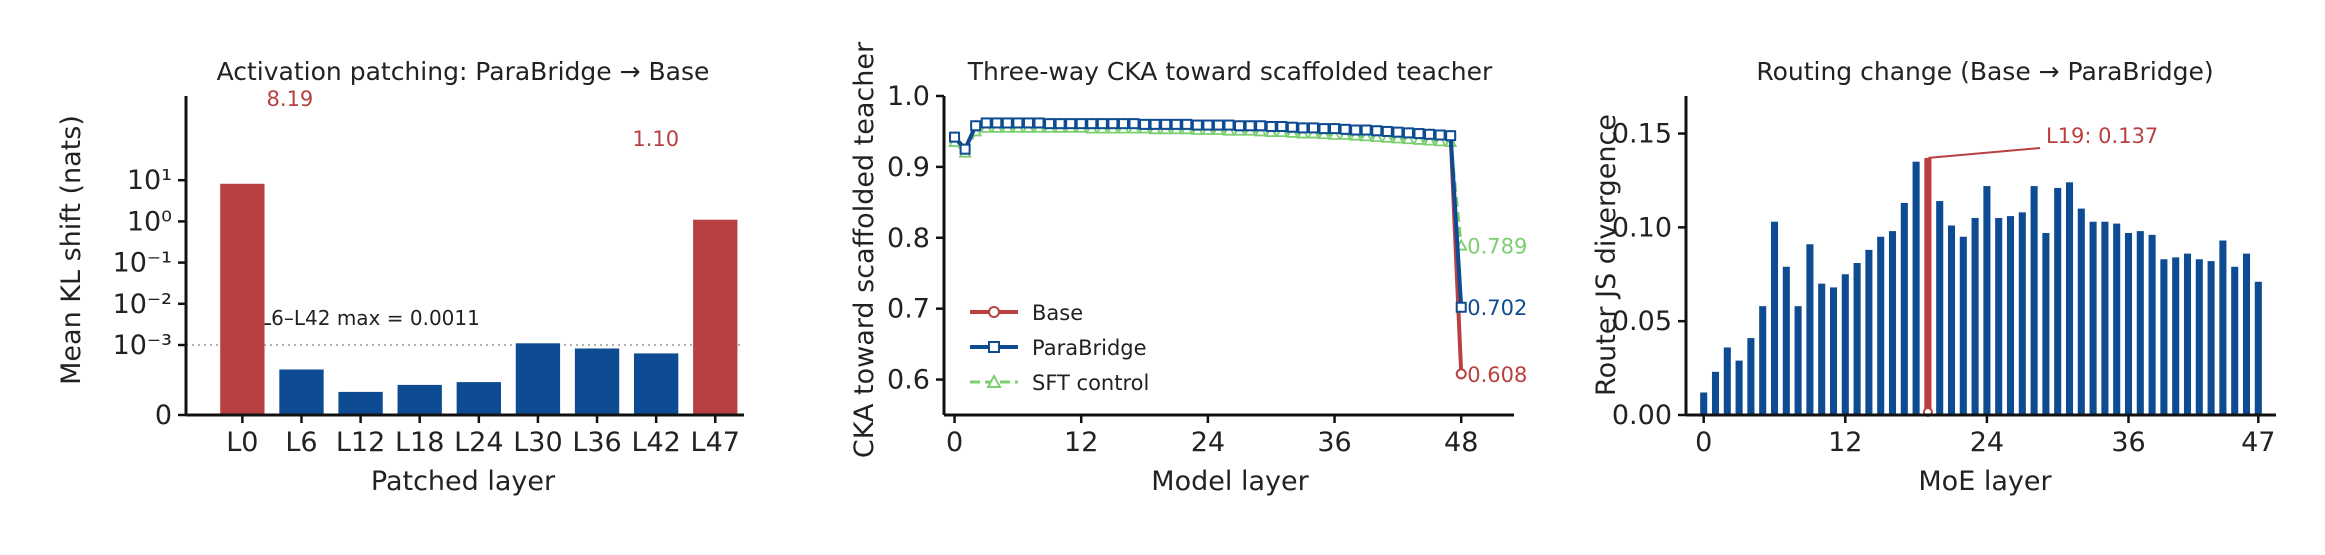 This screenshot has width=2325, height=555. What do you see at coordinates (149, 180) in the screenshot?
I see `ytick-label-5: 10¹` at bounding box center [149, 180].